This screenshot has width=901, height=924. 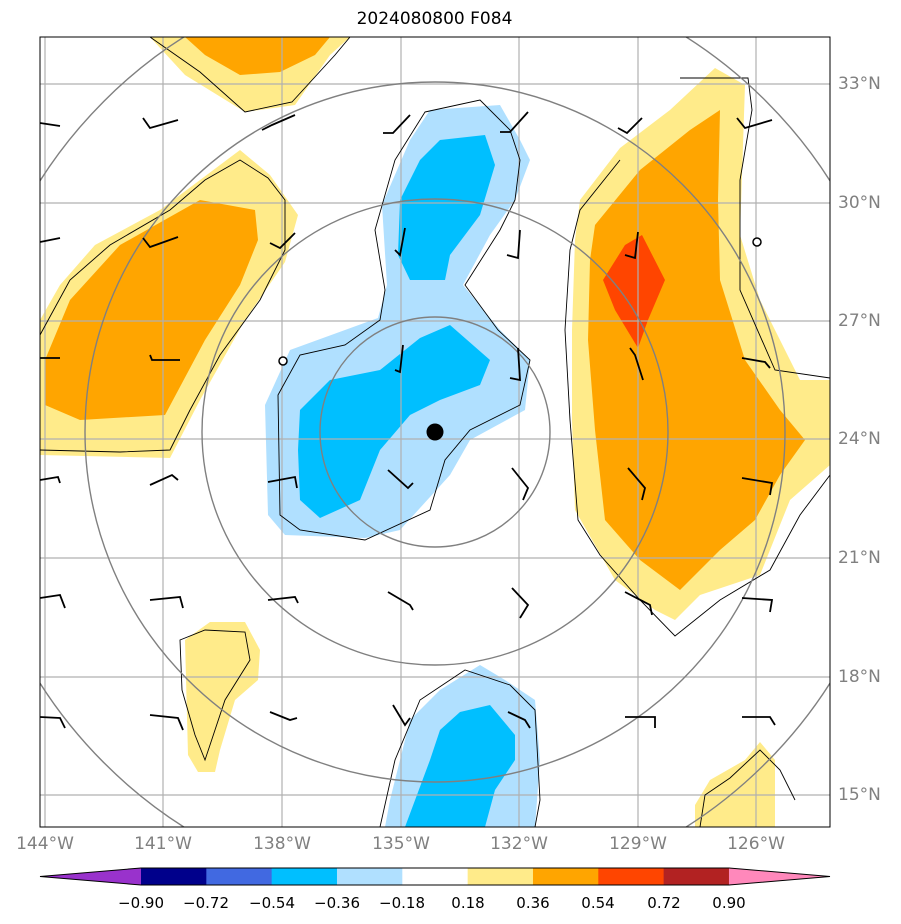 What do you see at coordinates (859, 677) in the screenshot?
I see `lat-label: 18°N` at bounding box center [859, 677].